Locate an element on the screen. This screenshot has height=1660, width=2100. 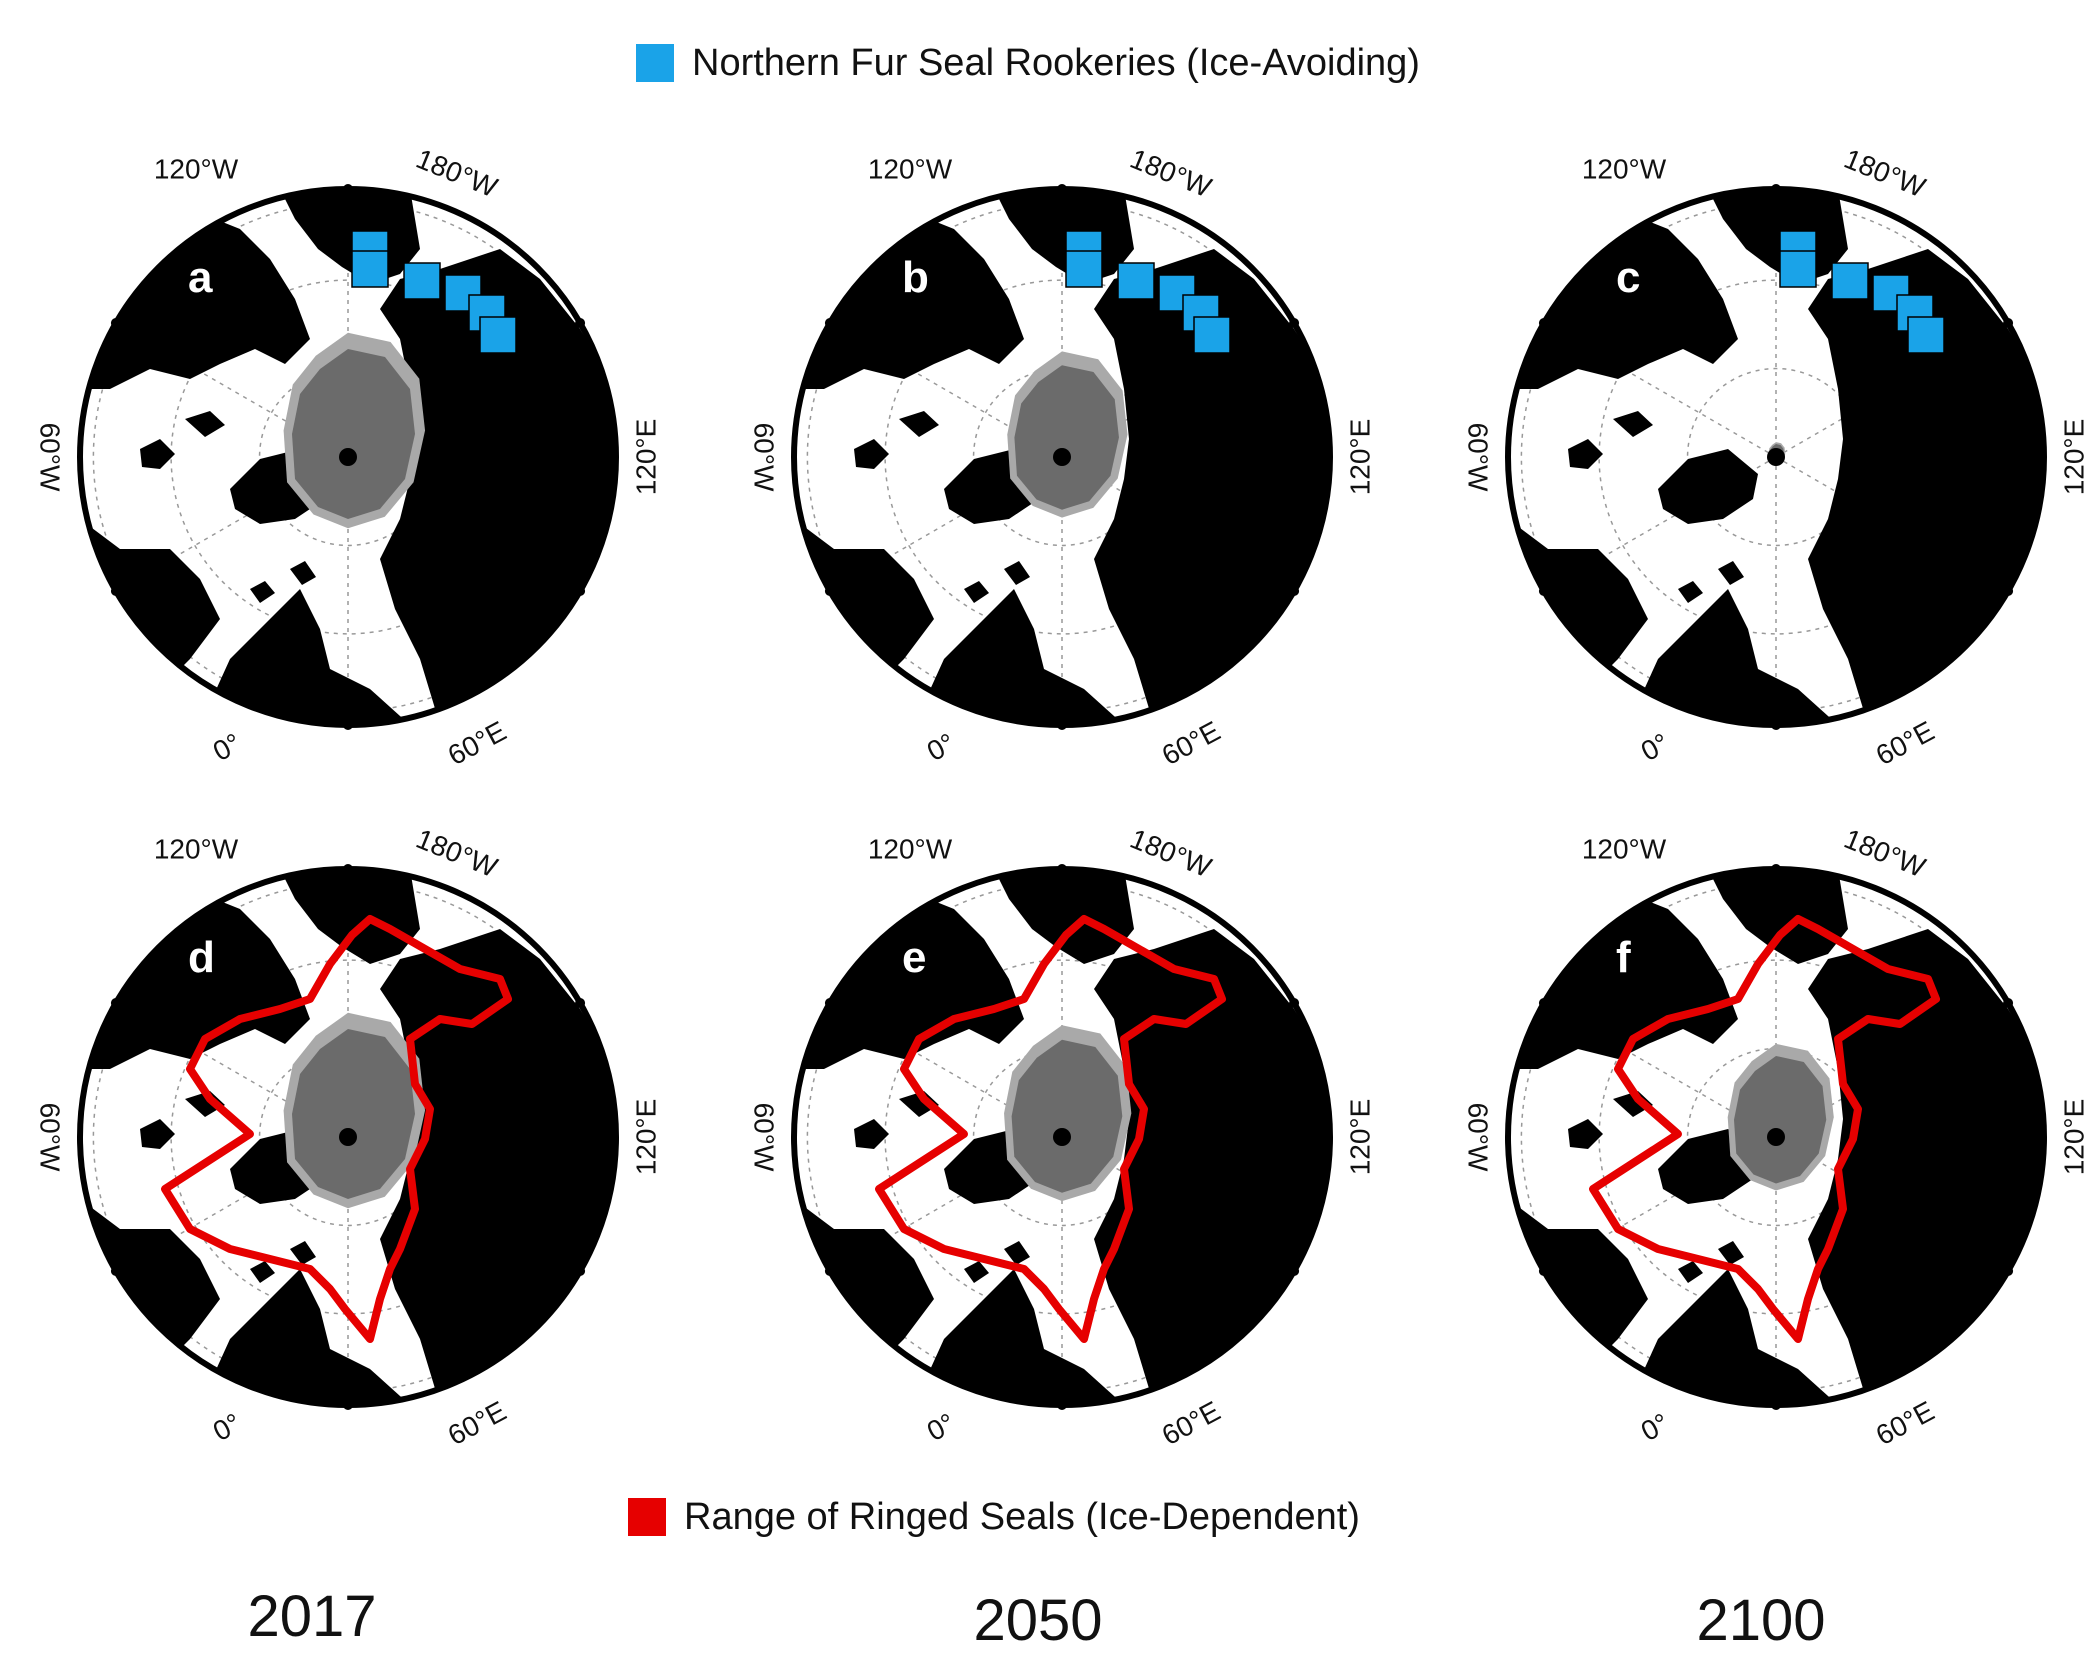
panel-letter-e: e is located at coordinates (914, 957).